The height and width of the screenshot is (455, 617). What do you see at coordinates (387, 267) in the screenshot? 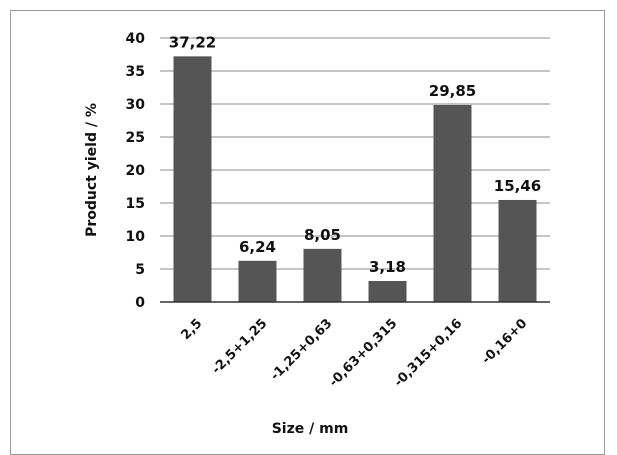
I see `data-label: 3,18` at bounding box center [387, 267].